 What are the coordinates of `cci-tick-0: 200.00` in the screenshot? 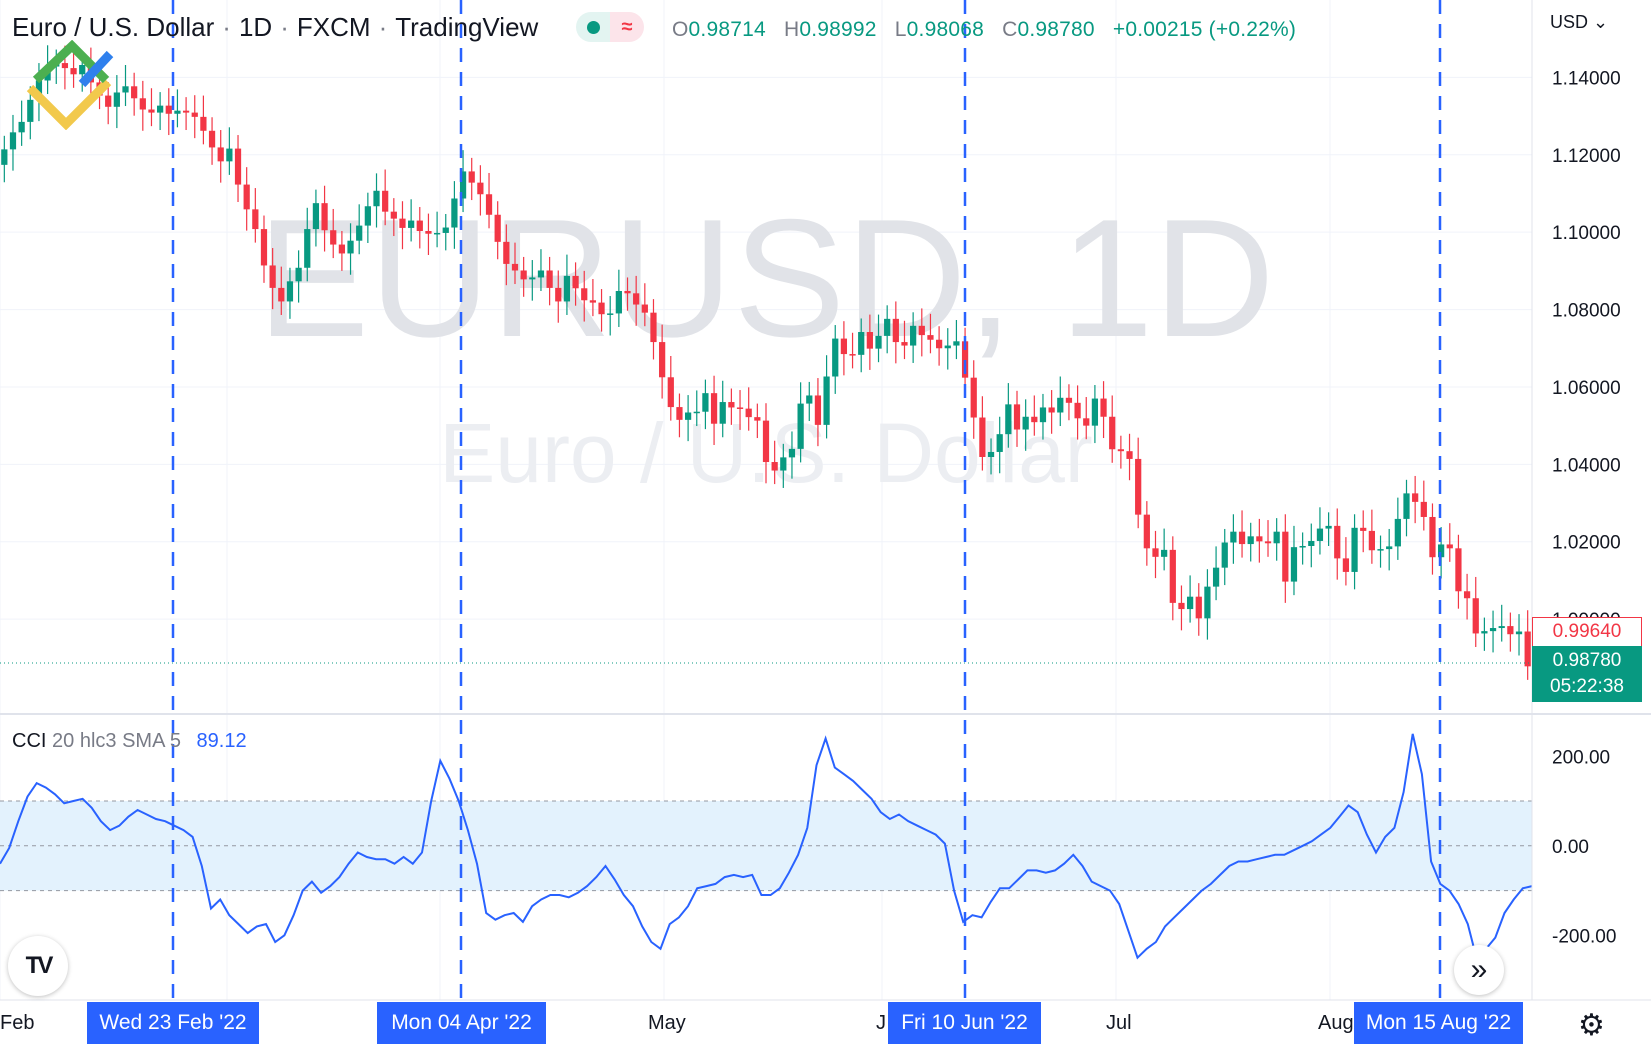 It's located at (1581, 757).